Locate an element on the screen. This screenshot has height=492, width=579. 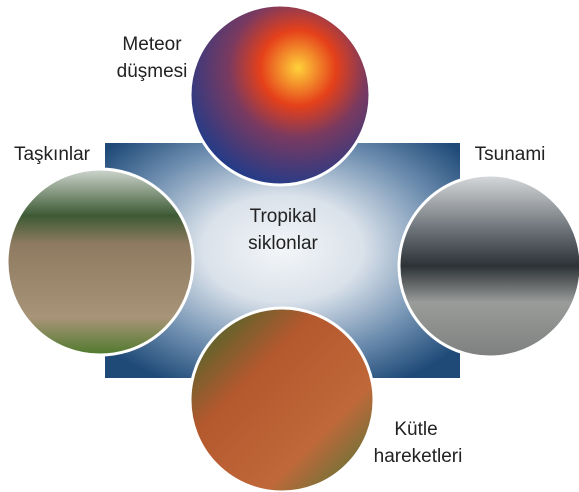
node-label: düşmesi is located at coordinates (152, 71).